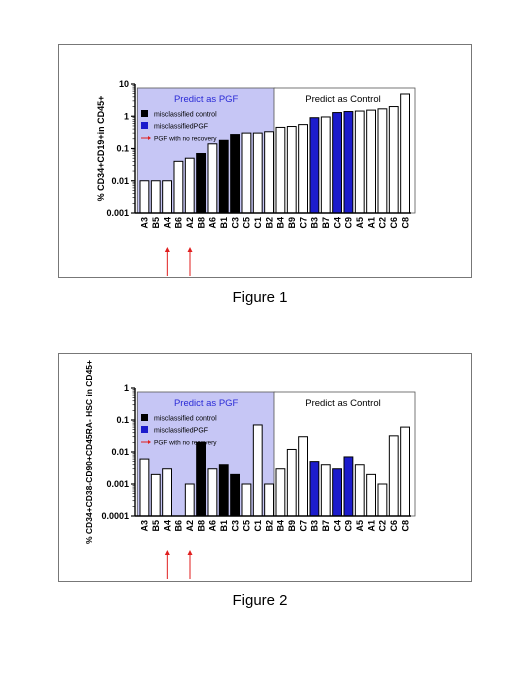 This screenshot has width=520, height=693. Describe the element at coordinates (337, 492) in the screenshot. I see `bar-C4` at that location.